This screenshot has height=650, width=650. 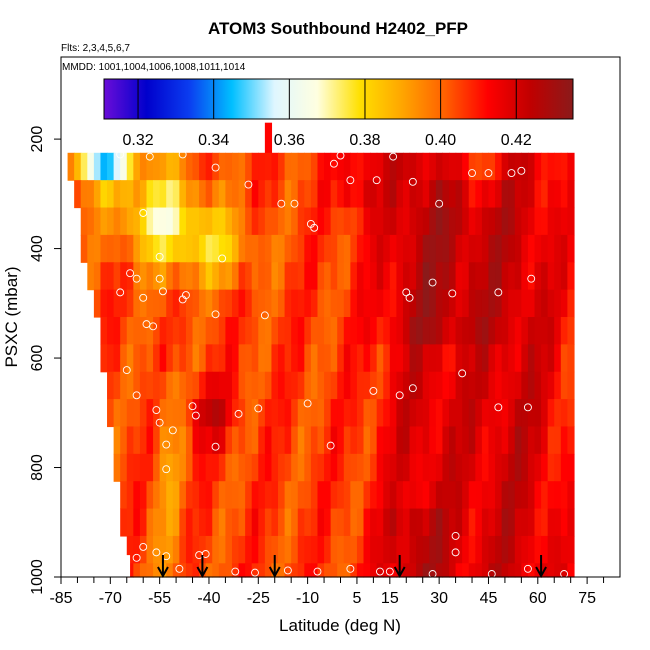 What do you see at coordinates (390, 598) in the screenshot?
I see `x-tick-label: 15` at bounding box center [390, 598].